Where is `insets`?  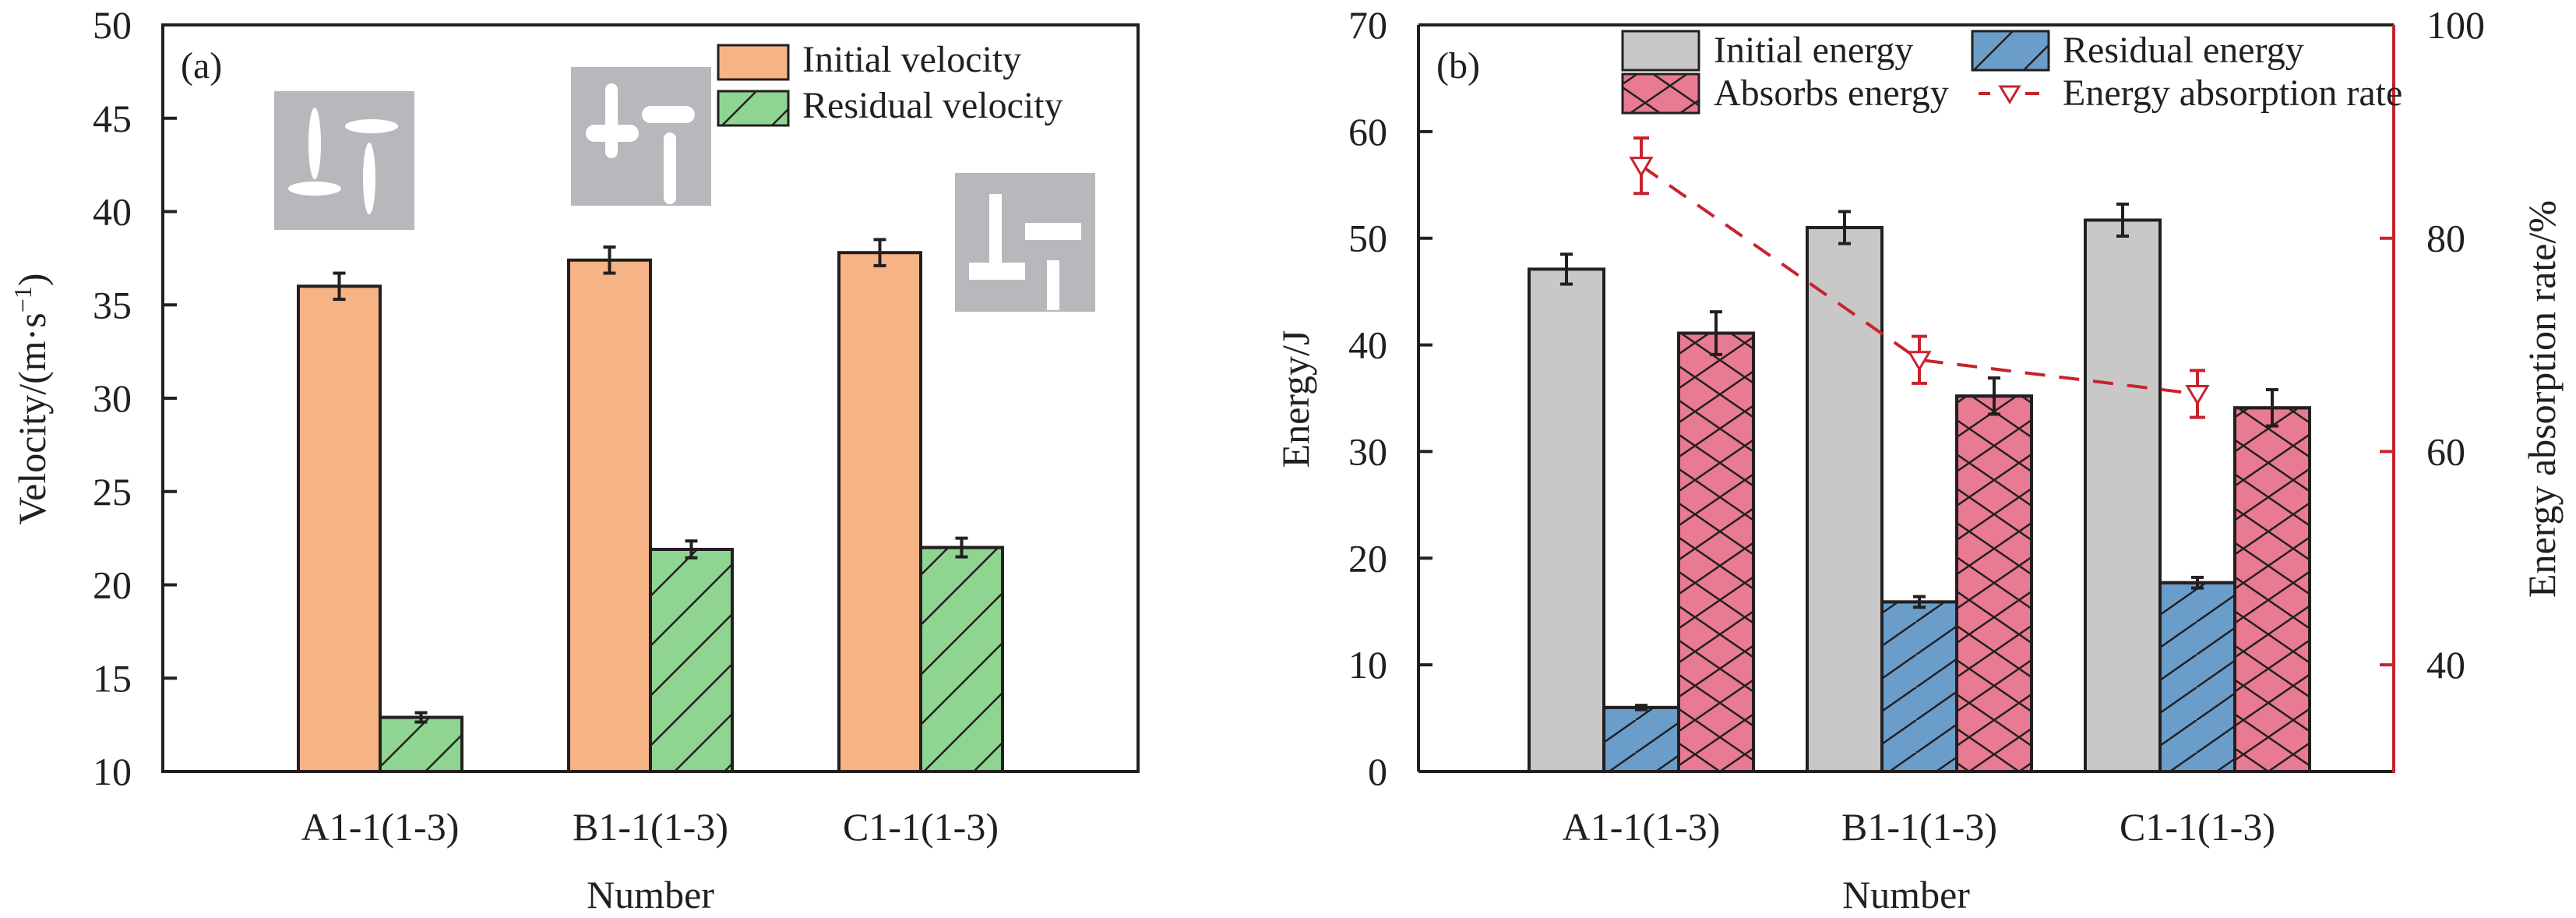
insets is located at coordinates (684, 189).